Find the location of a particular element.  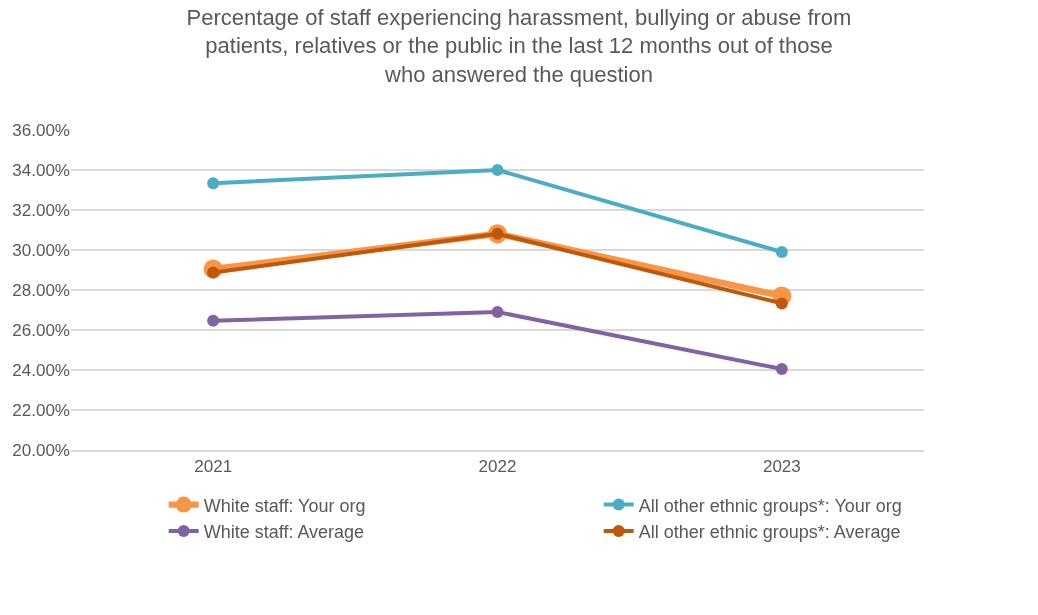

y-tick-label: 22.00% is located at coordinates (41, 410).